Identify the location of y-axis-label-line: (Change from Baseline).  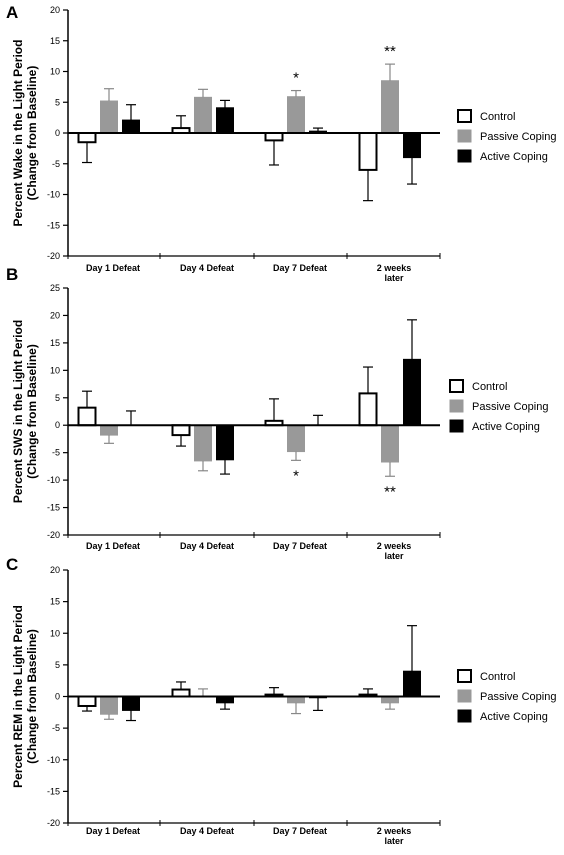
(32, 411).